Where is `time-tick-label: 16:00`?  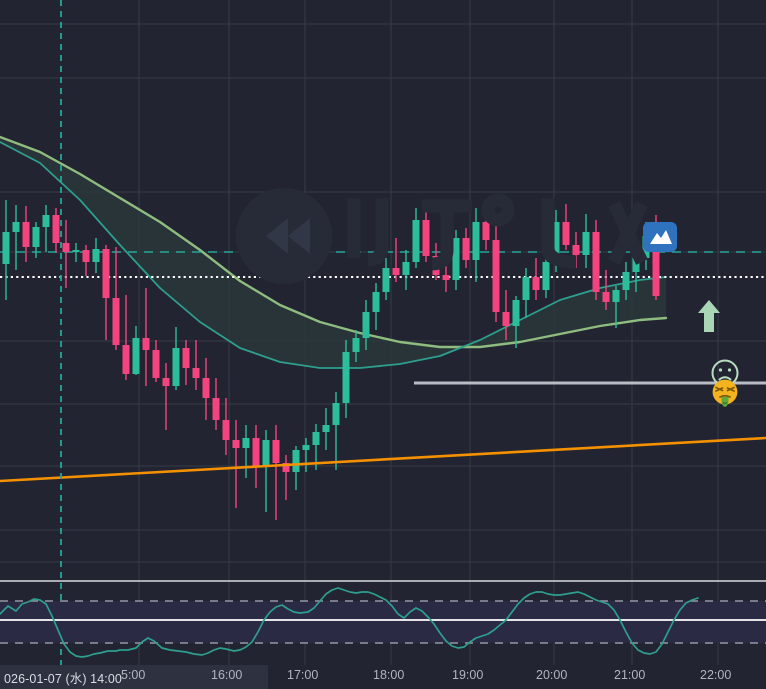
time-tick-label: 16:00 is located at coordinates (227, 675).